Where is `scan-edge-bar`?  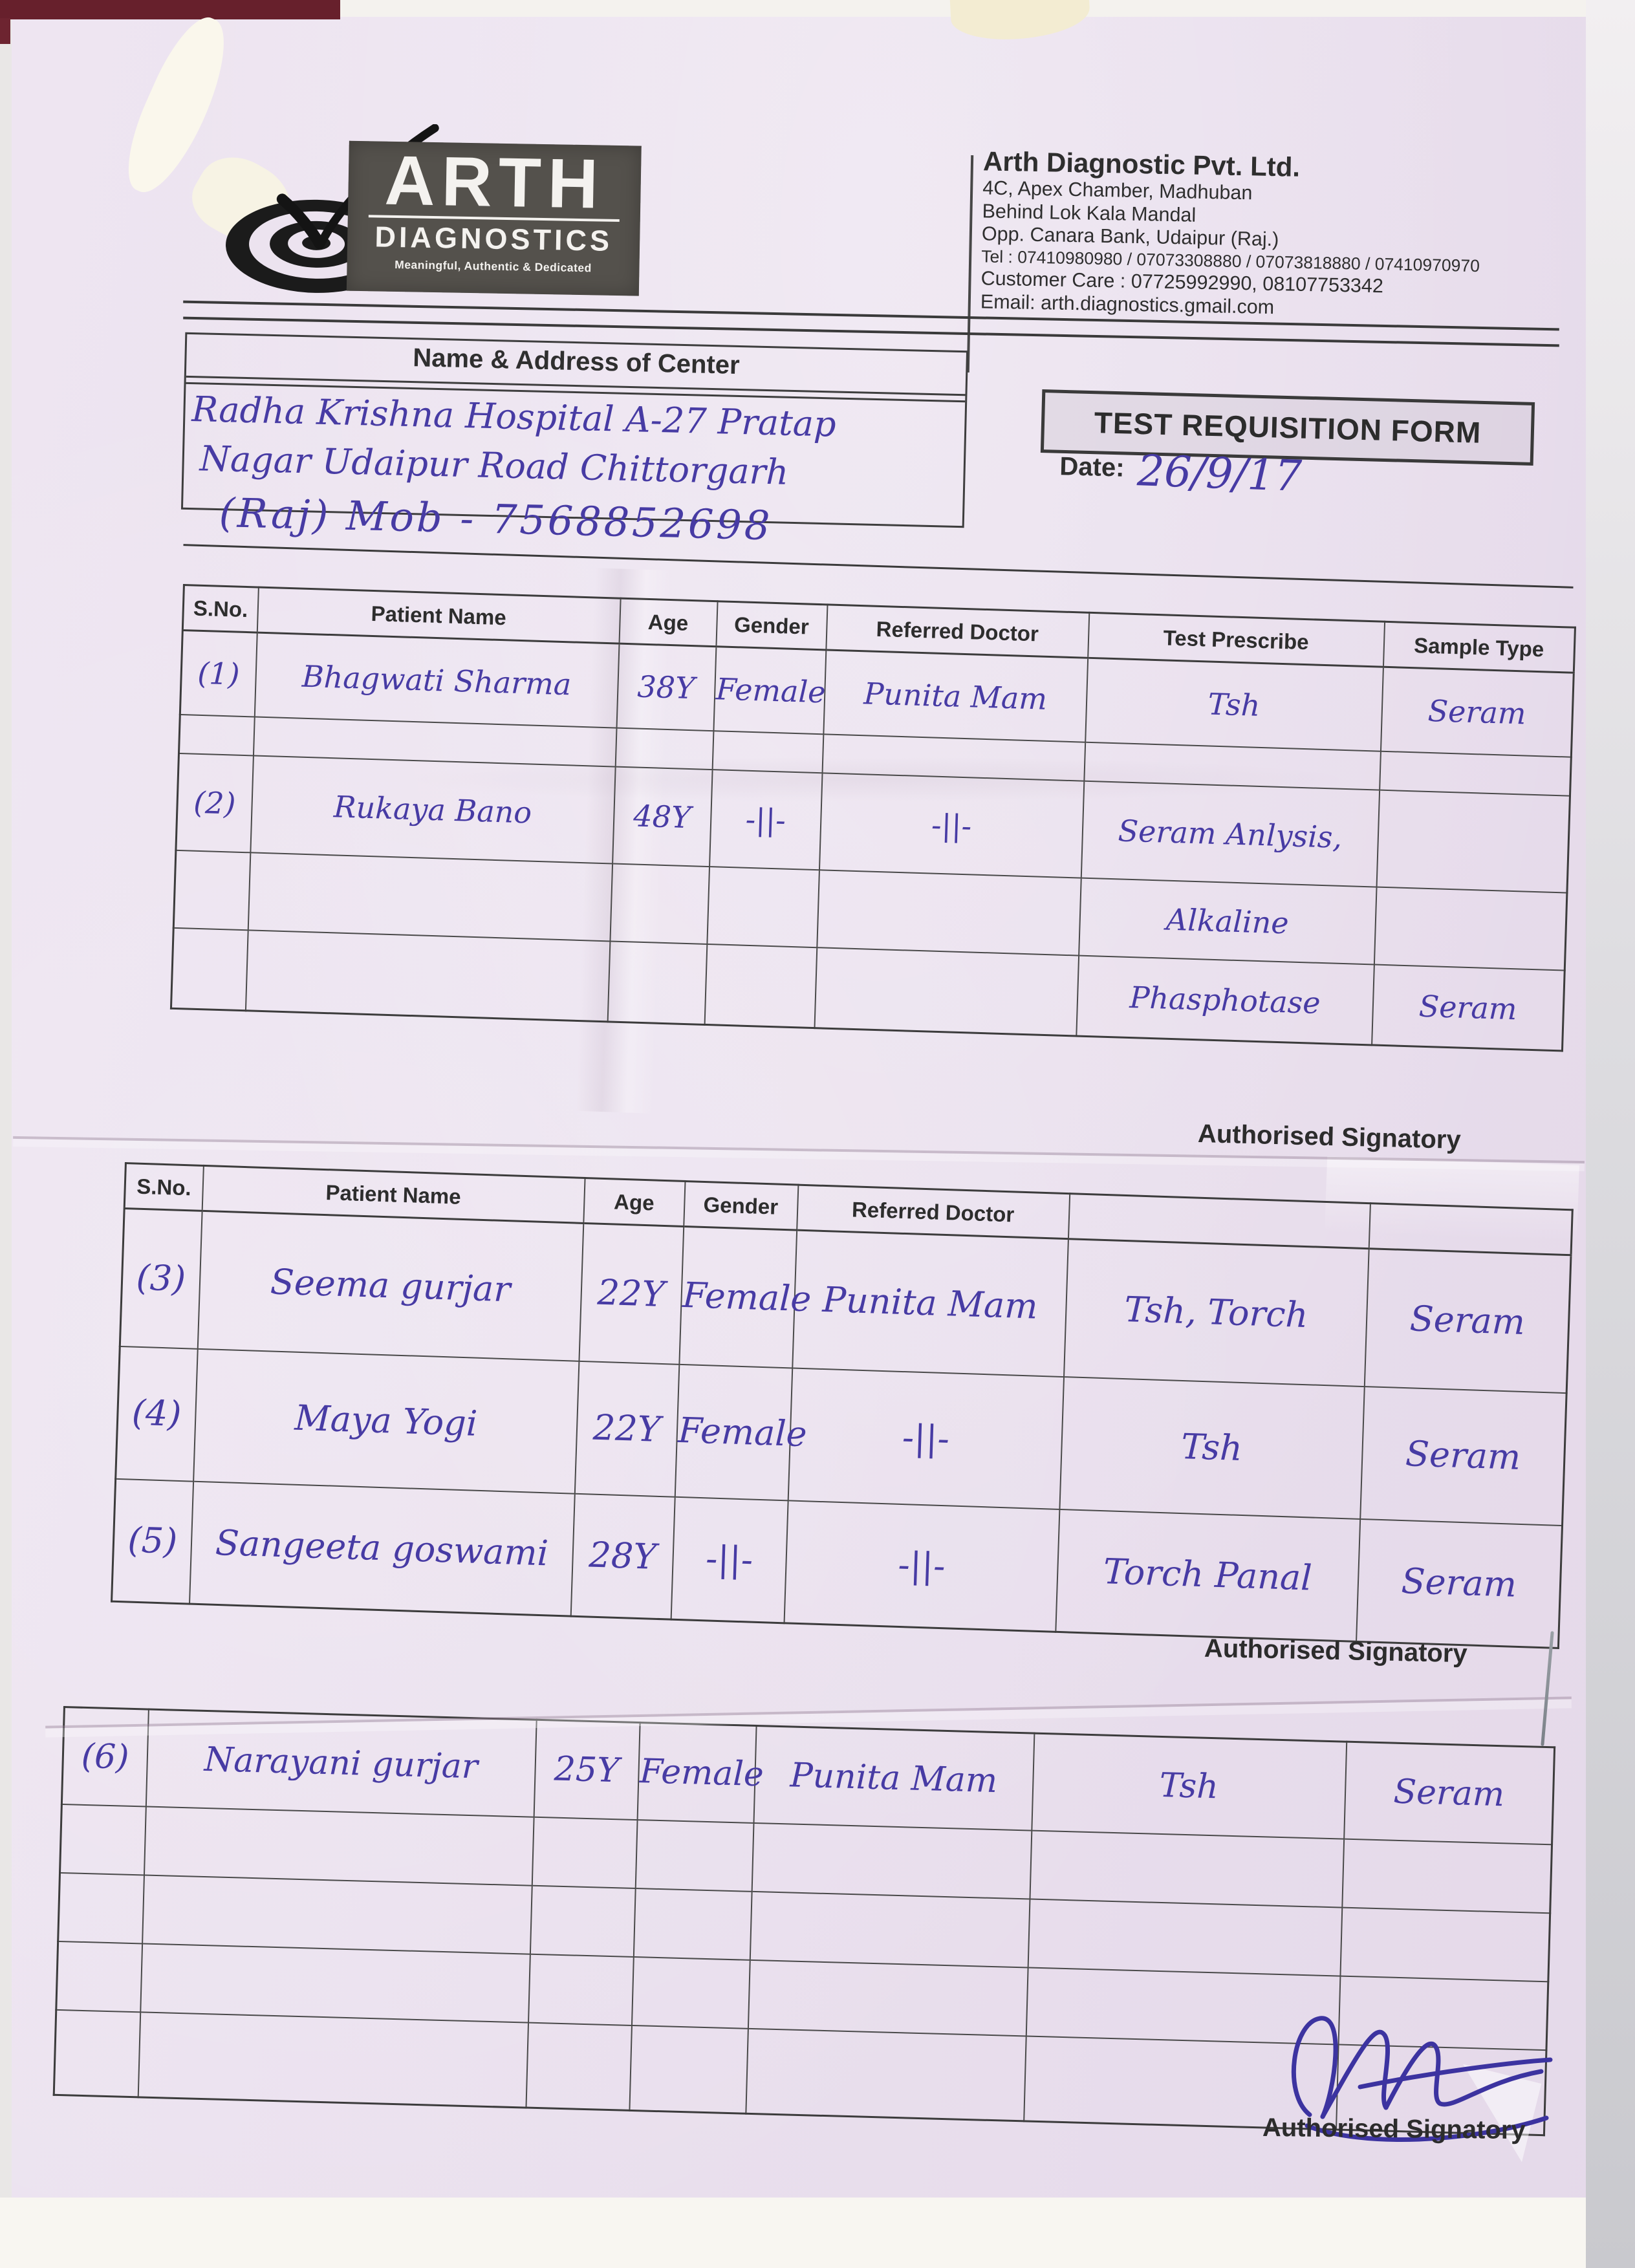 scan-edge-bar is located at coordinates (170, 9).